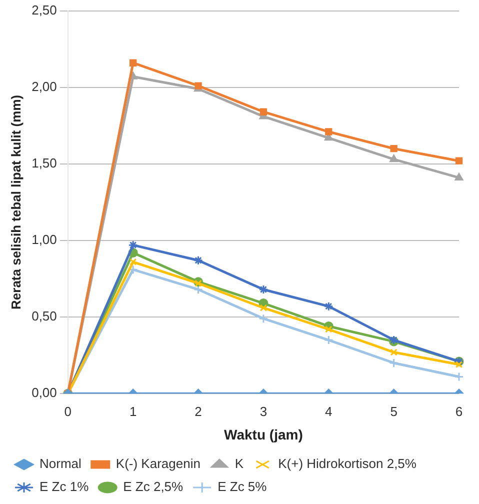  What do you see at coordinates (44, 10) in the screenshot?
I see `y-tick-label: 2,50` at bounding box center [44, 10].